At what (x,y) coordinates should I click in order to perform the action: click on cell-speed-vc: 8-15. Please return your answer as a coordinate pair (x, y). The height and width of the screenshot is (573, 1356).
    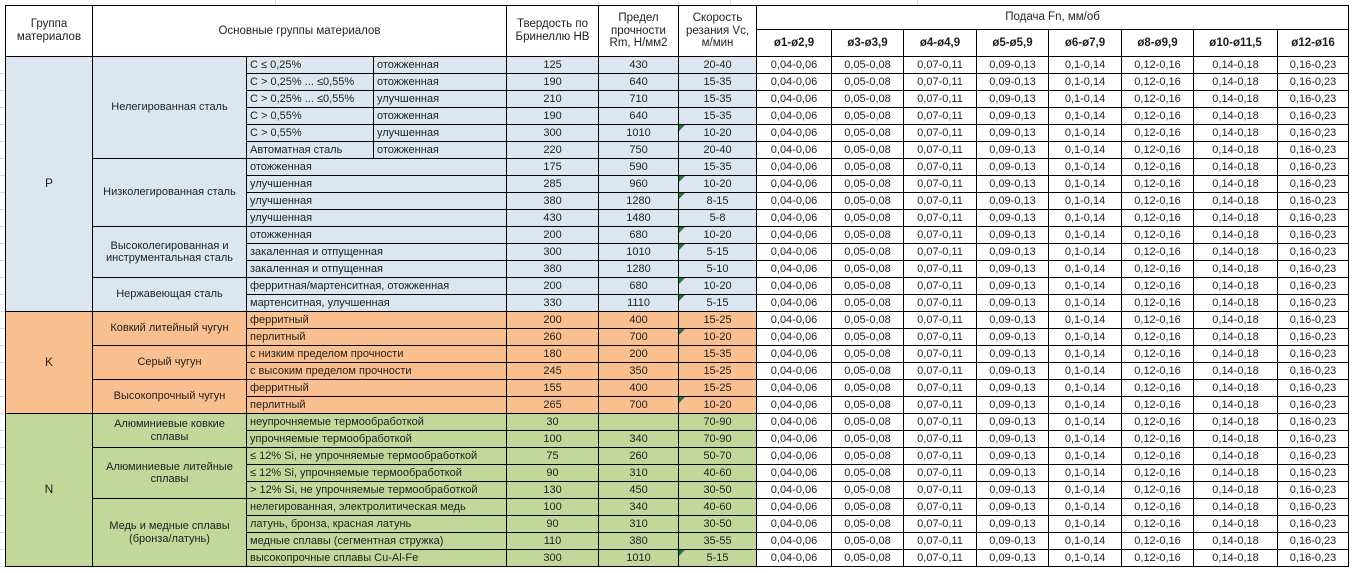
    Looking at the image, I should click on (718, 201).